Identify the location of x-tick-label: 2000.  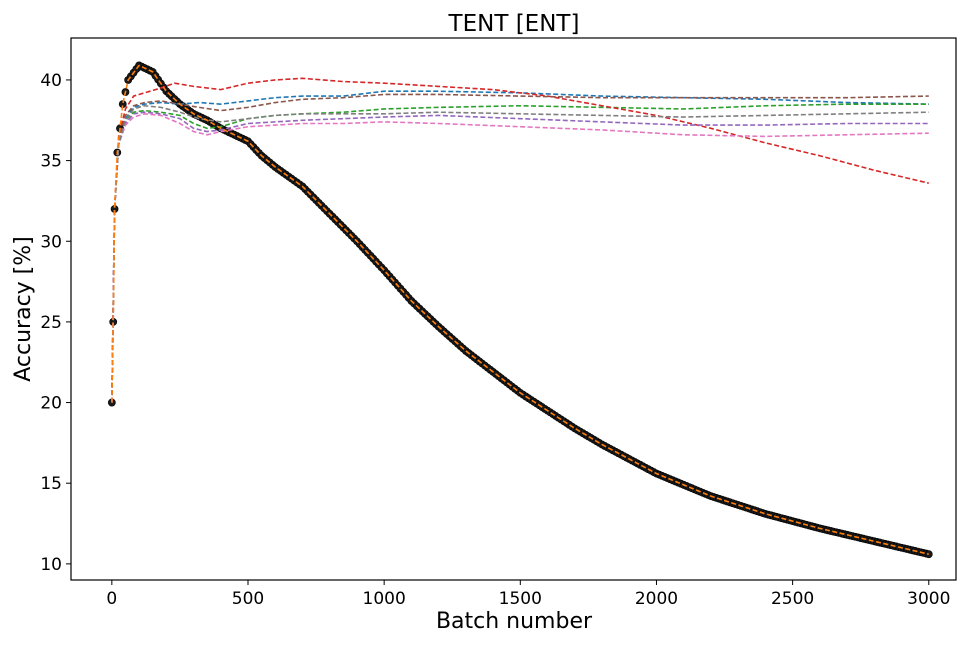
(656, 599).